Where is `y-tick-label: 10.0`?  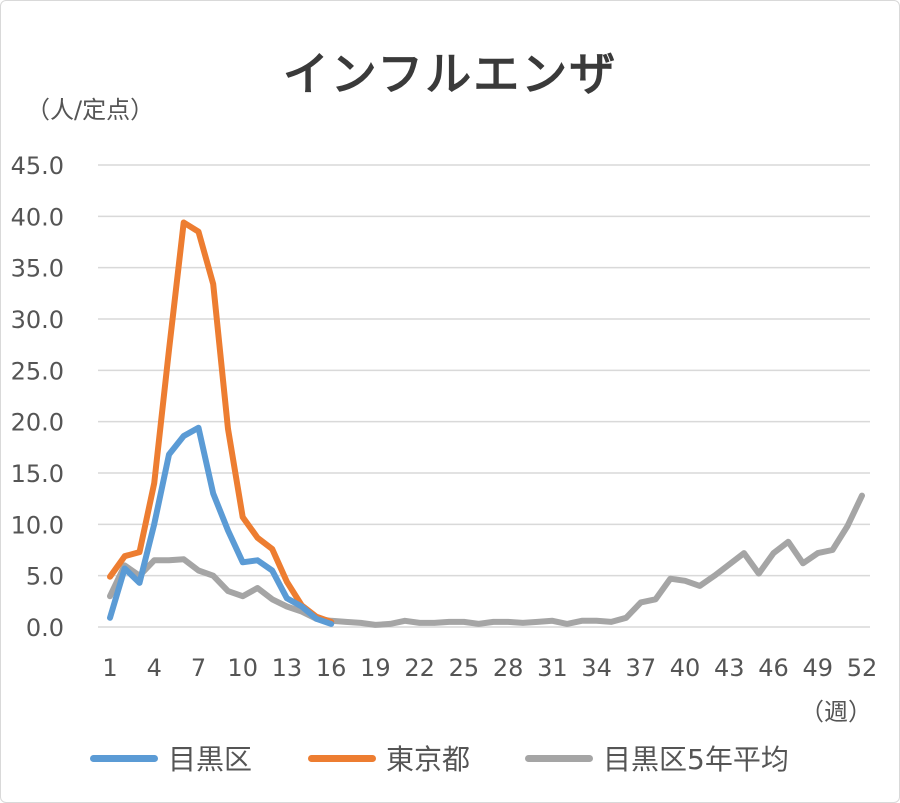
y-tick-label: 10.0 is located at coordinates (37, 525).